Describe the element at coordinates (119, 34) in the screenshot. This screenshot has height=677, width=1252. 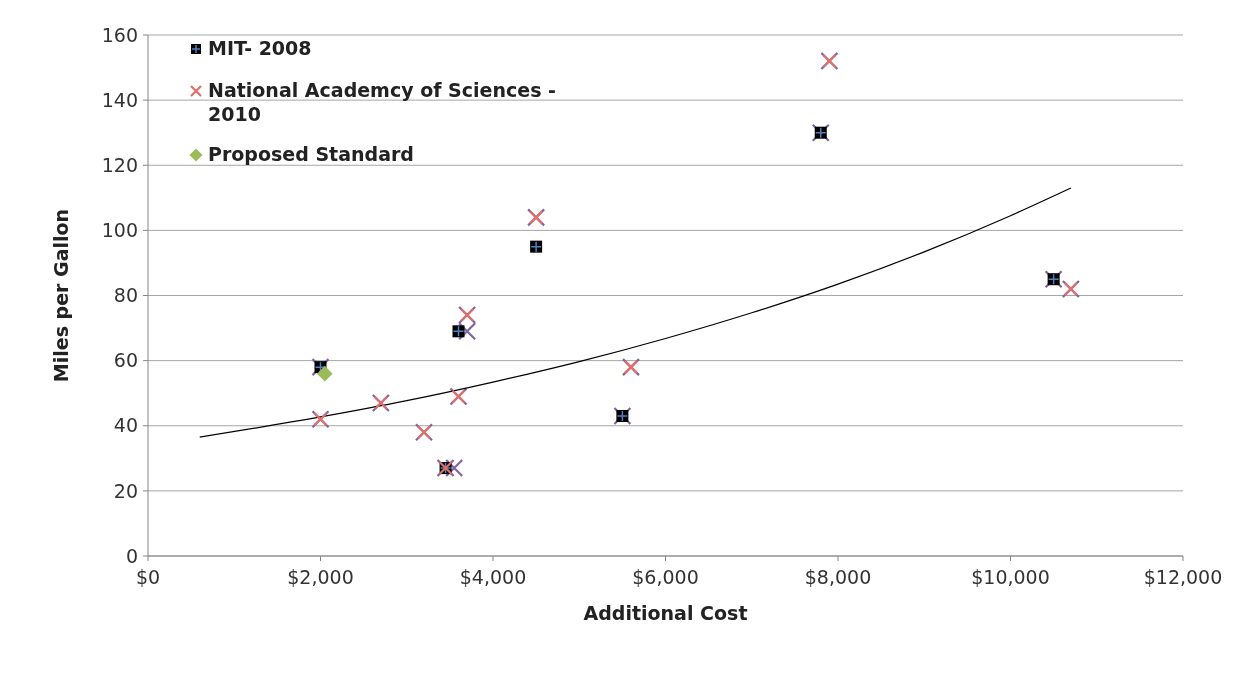
I see `y-tick-label: 160` at that location.